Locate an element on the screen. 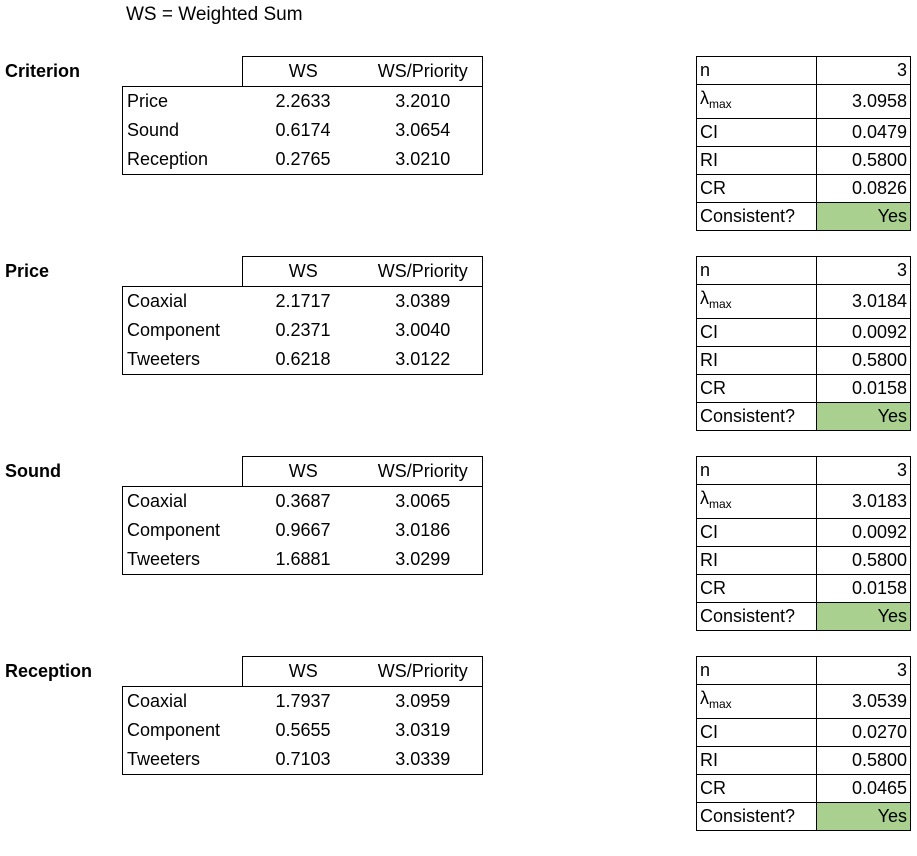  stat-row-n: n 3 is located at coordinates (803, 470).